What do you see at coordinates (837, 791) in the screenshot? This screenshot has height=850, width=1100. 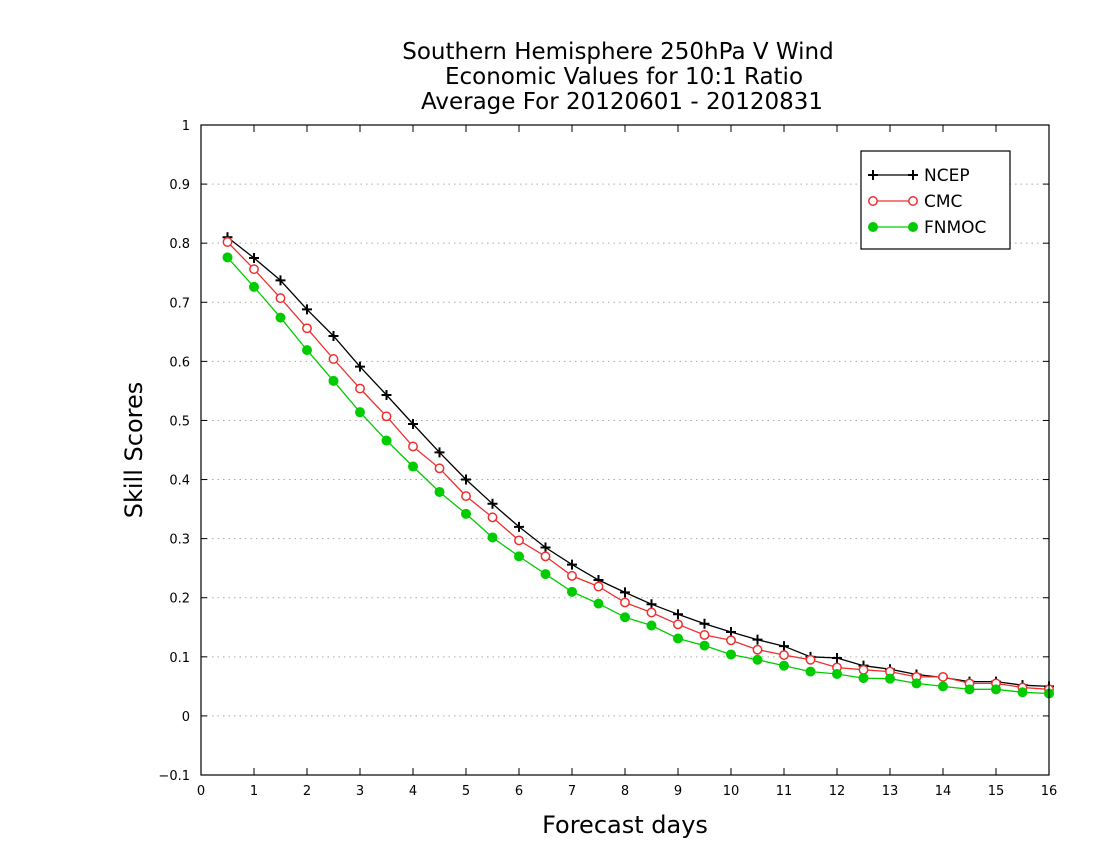 I see `x-tick-label: 12` at bounding box center [837, 791].